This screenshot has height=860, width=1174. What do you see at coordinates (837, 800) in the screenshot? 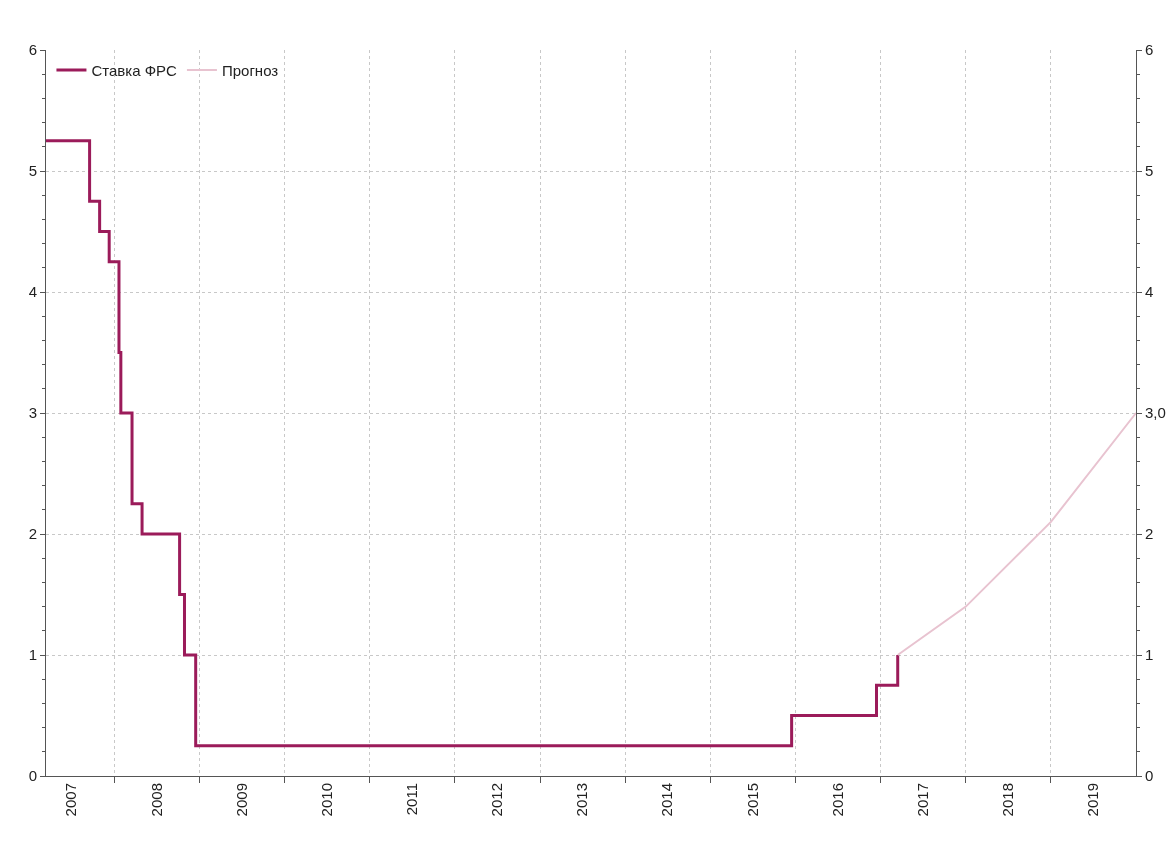
I see `x-tick-label: 2016` at bounding box center [837, 800].